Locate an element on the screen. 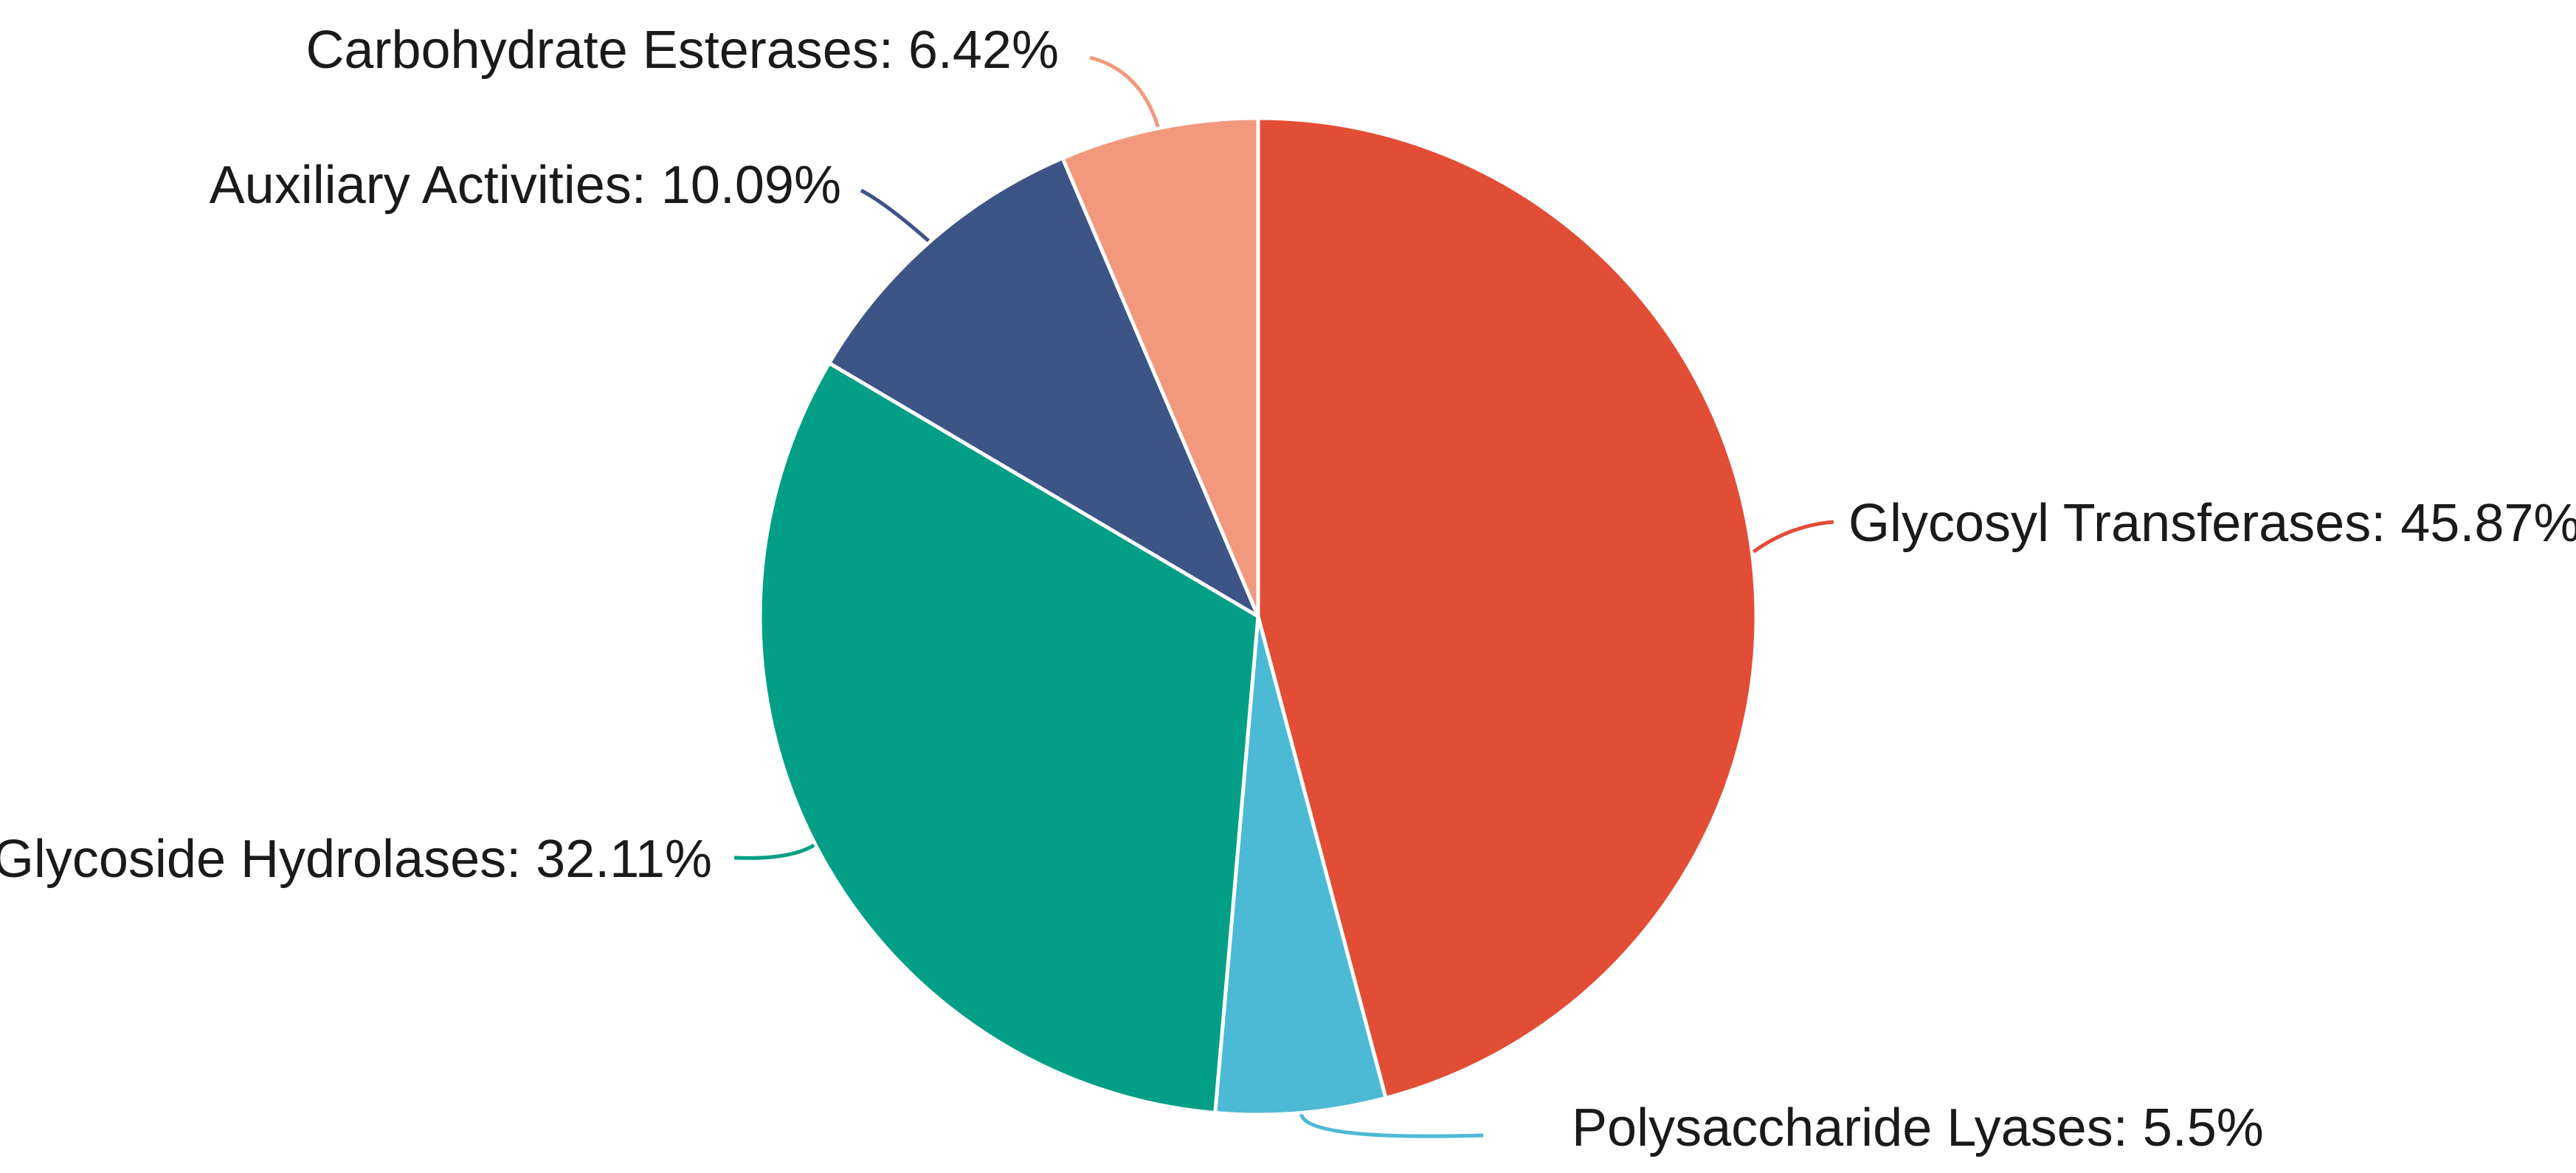  pie-slice-carbohydrate-esterases is located at coordinates (1160, 368).